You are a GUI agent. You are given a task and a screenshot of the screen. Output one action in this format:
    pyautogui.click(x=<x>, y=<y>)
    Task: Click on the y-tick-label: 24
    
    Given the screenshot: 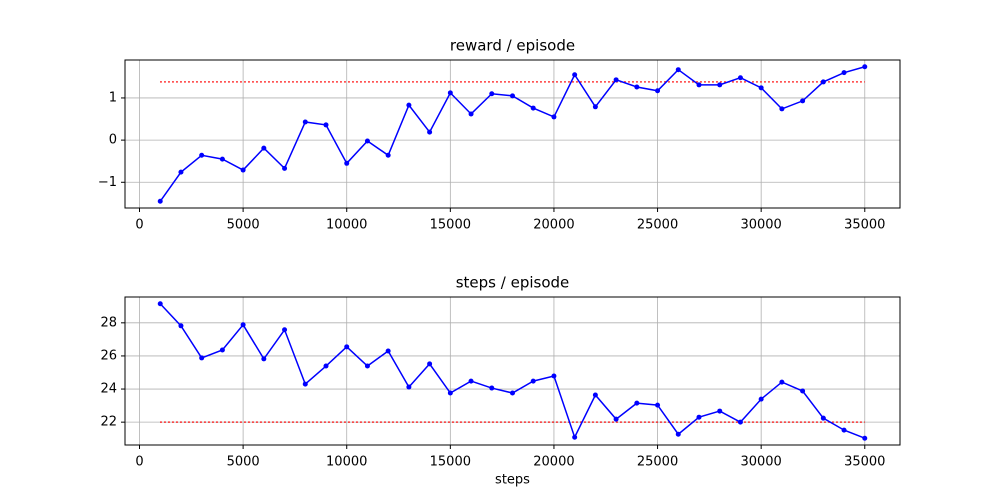 What is the action you would take?
    pyautogui.click(x=108, y=389)
    